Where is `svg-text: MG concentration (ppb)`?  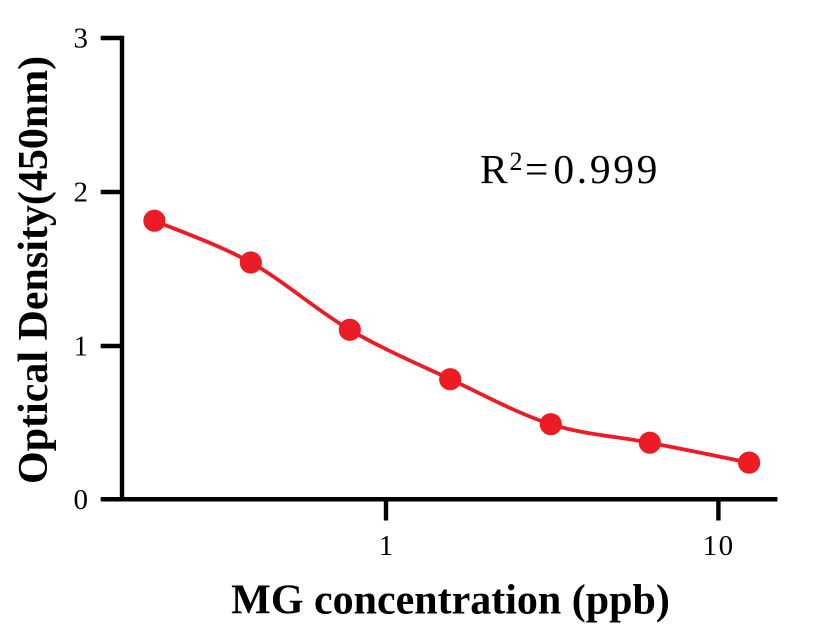
svg-text: MG concentration (ppb) is located at coordinates (450, 600).